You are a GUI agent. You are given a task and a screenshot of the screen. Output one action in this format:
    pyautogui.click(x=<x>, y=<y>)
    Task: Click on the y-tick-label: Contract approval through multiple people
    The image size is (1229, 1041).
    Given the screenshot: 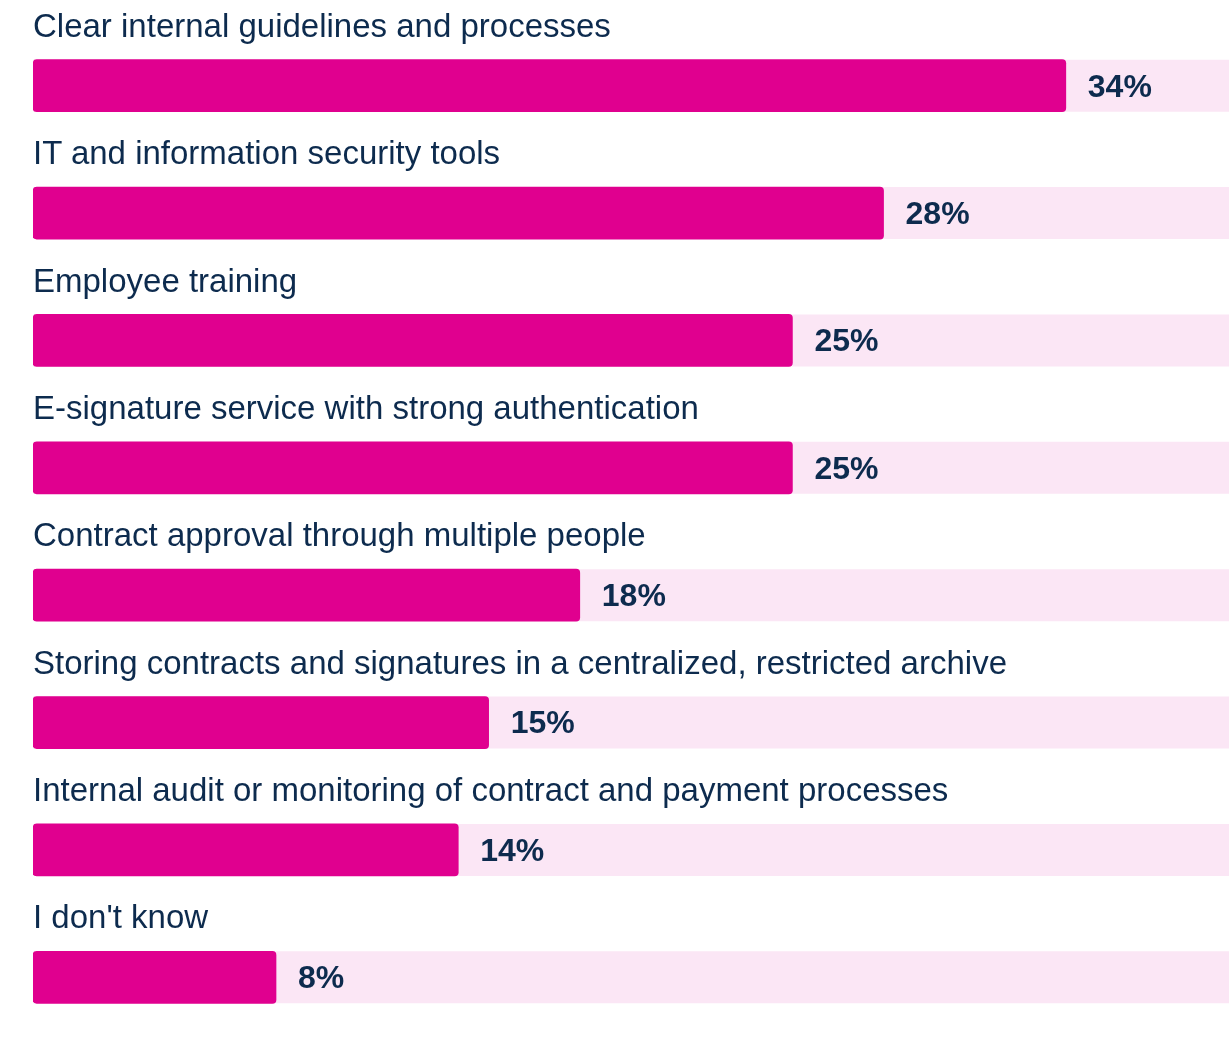 What is the action you would take?
    pyautogui.click(x=339, y=535)
    